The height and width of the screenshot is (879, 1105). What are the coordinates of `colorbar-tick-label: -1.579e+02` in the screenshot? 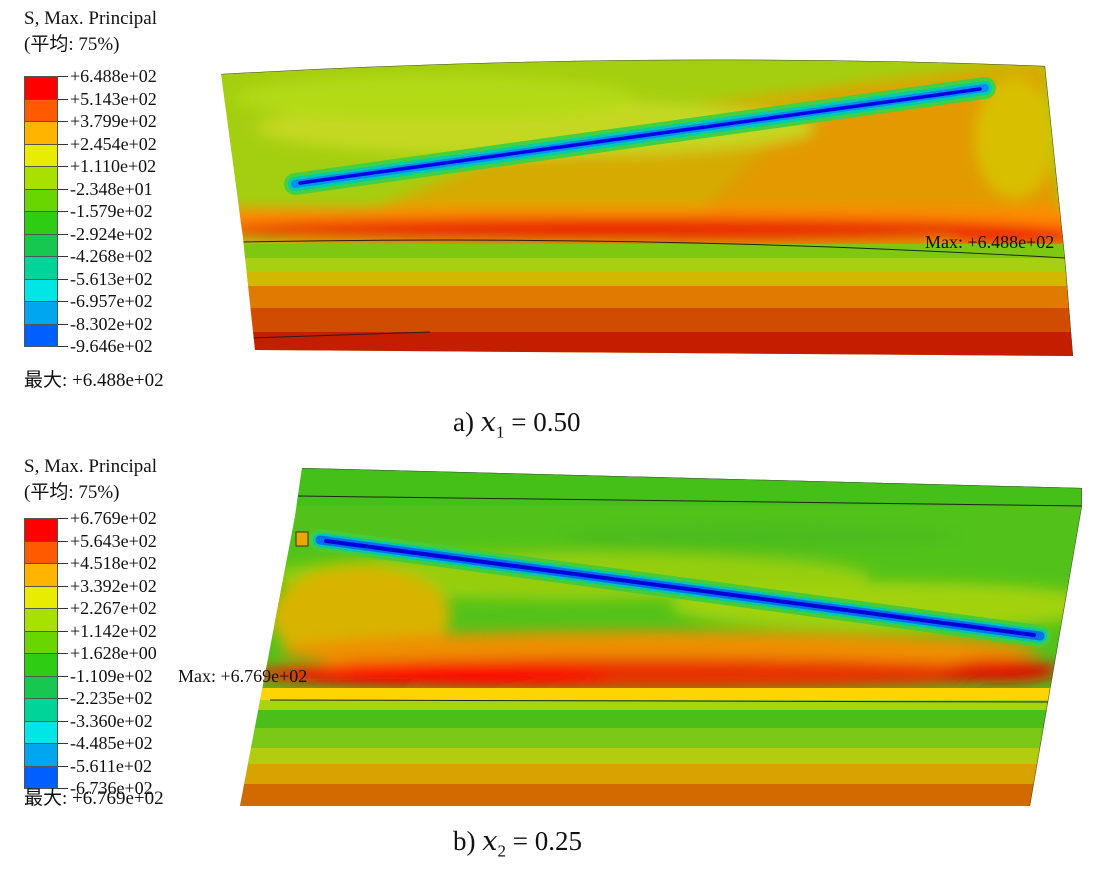 It's located at (111, 211).